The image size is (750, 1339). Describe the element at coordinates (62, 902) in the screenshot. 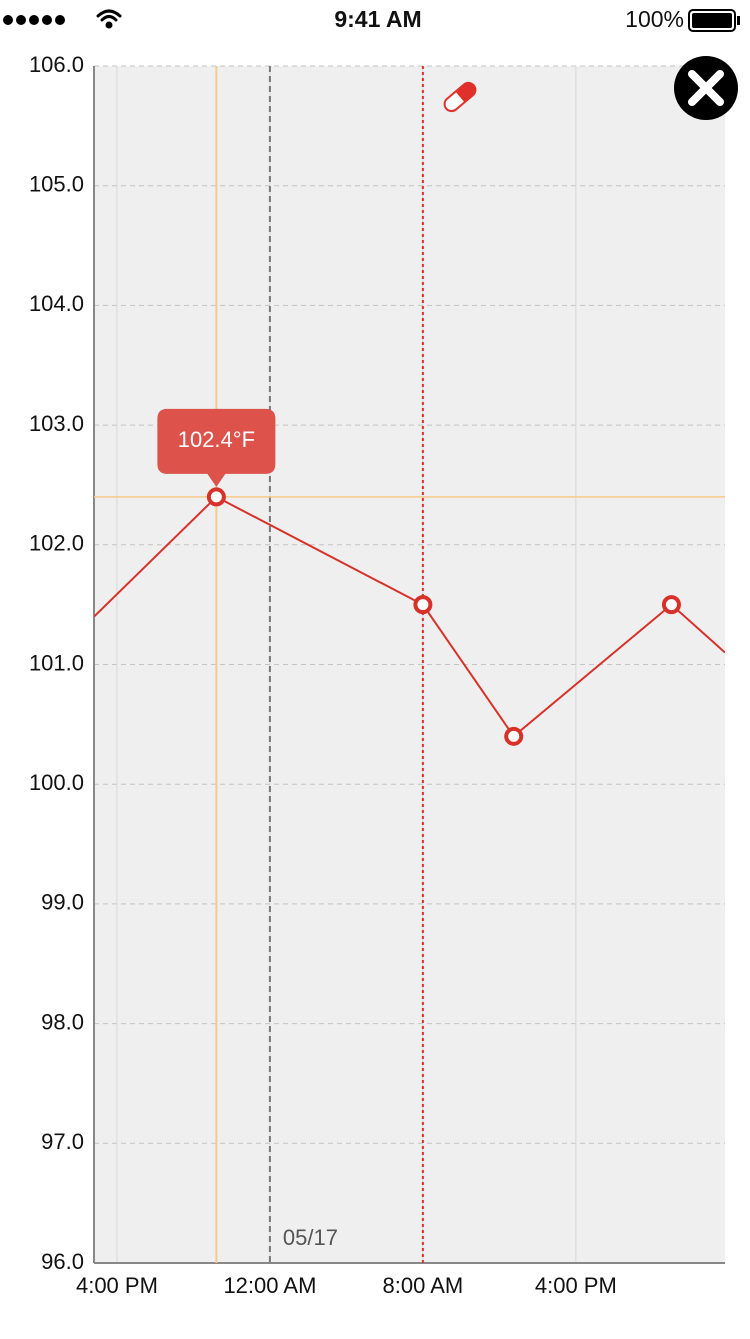

I see `y-tick-label: 99.0` at that location.